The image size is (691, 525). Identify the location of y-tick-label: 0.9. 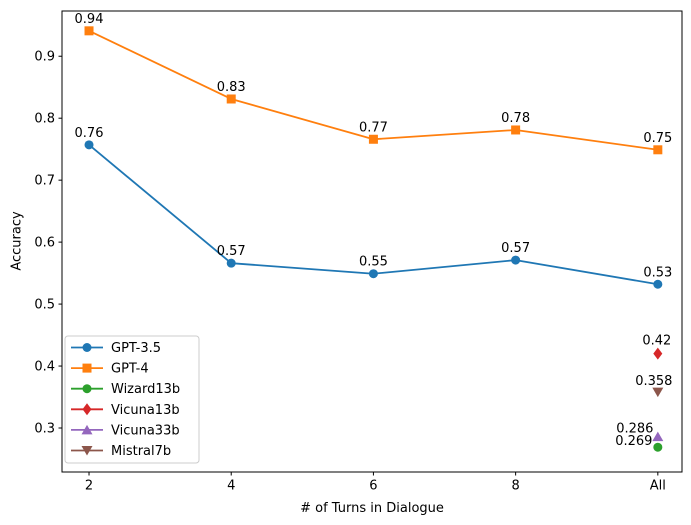
(44, 57).